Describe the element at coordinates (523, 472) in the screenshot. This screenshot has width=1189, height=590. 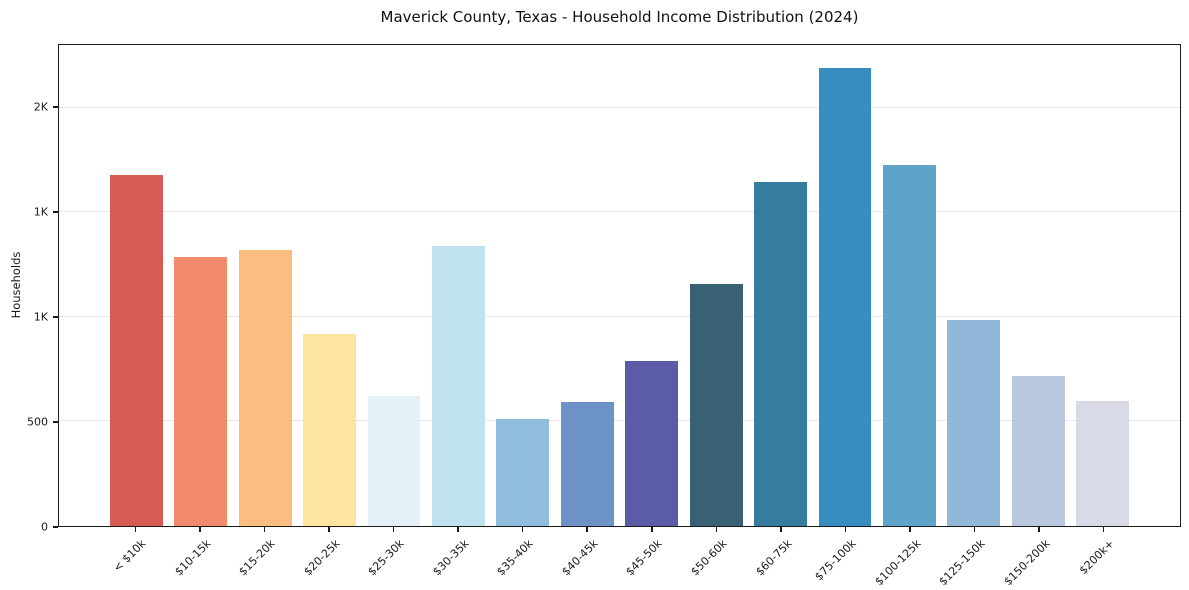
I see `bar-$35-40k` at that location.